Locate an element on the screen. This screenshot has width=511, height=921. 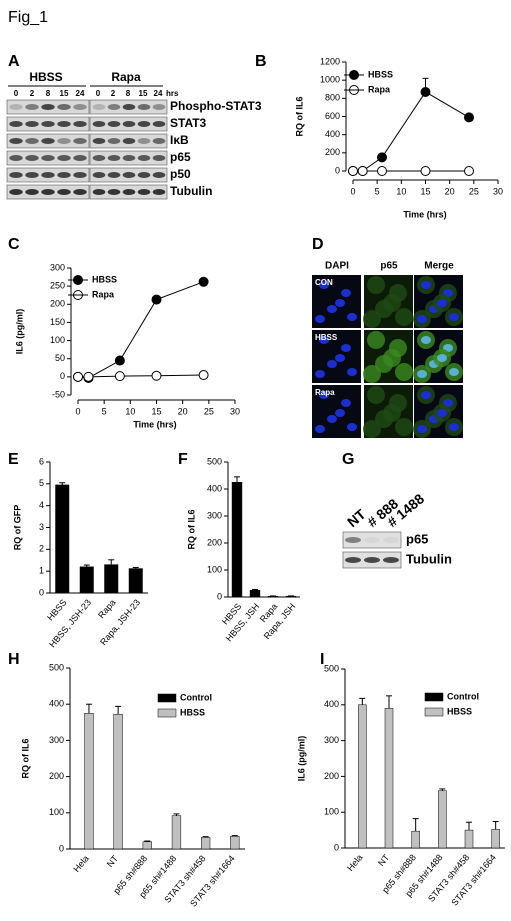
y-axis-title: RQ of GFP is located at coordinates (17, 528).